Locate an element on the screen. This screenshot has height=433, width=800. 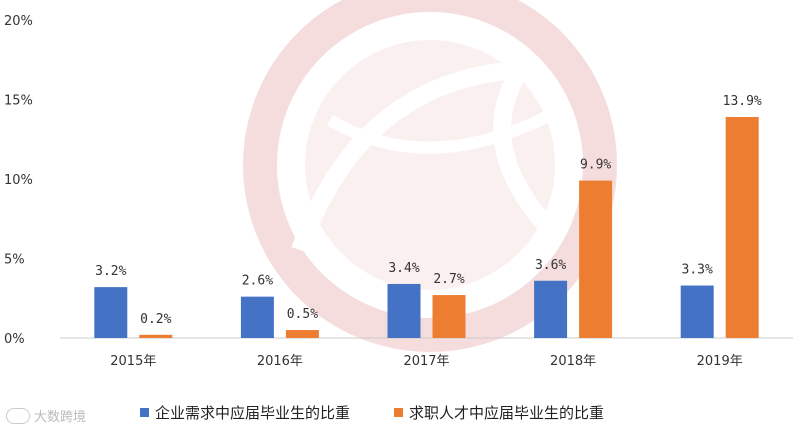
x-tick-label: 2017年 is located at coordinates (426, 361).